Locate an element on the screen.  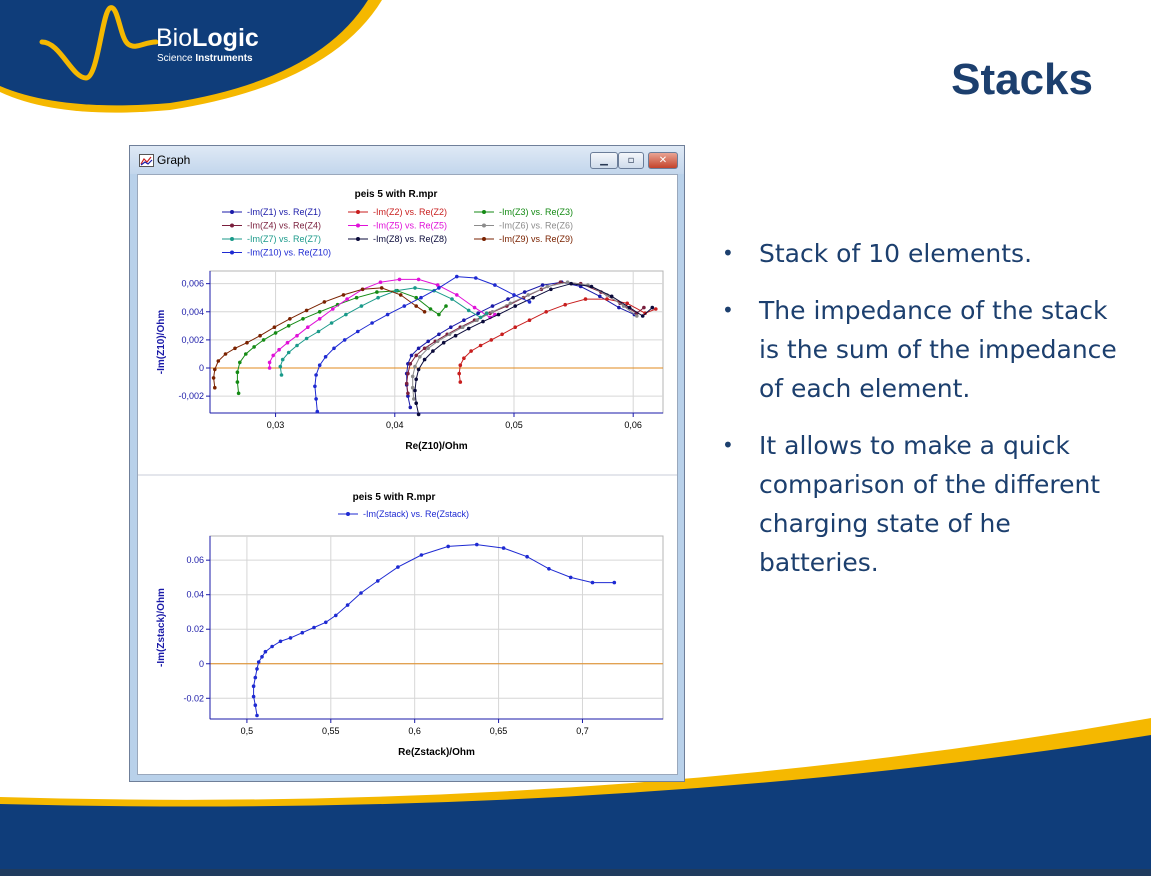
legend-entry: -Im(Z8) vs. Re(Z8) is located at coordinates (410, 239).